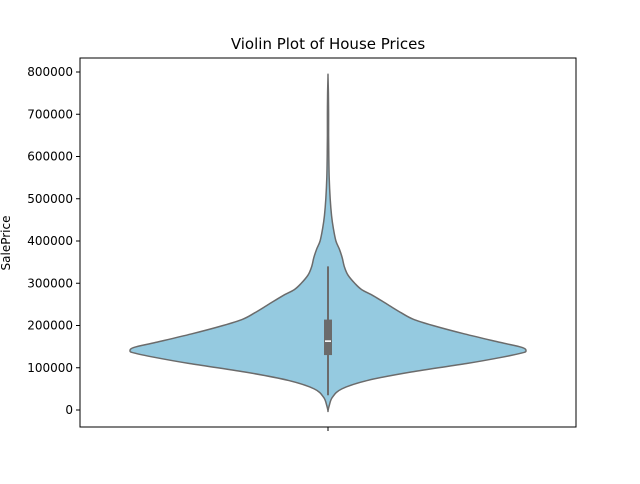 The image size is (640, 484). What do you see at coordinates (69, 410) in the screenshot?
I see `y-tick-label: 0` at bounding box center [69, 410].